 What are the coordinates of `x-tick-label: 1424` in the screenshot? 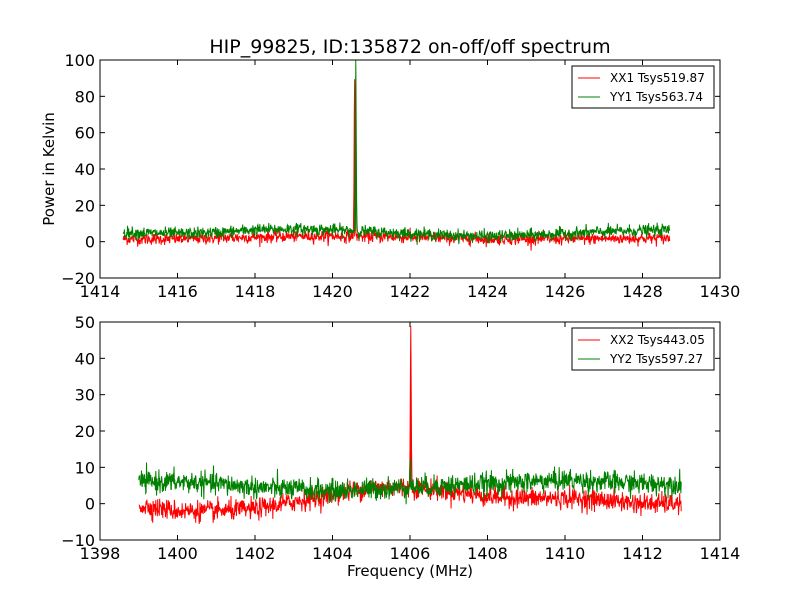 It's located at (487, 291).